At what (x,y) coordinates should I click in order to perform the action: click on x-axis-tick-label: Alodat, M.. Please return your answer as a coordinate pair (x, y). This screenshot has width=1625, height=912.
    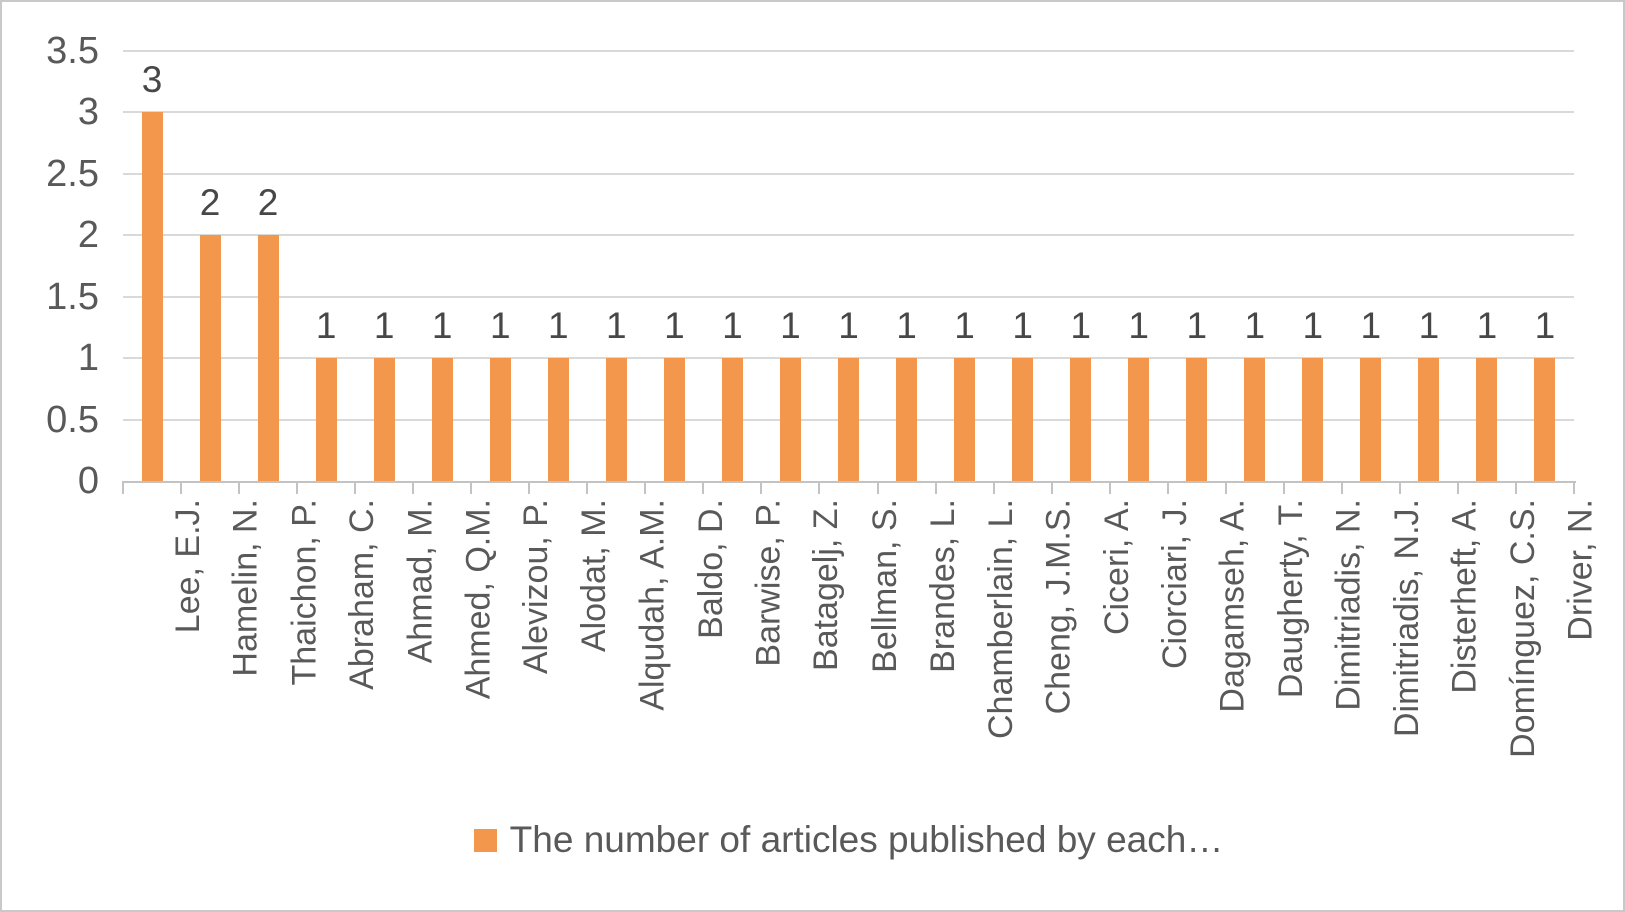
    Looking at the image, I should click on (594, 576).